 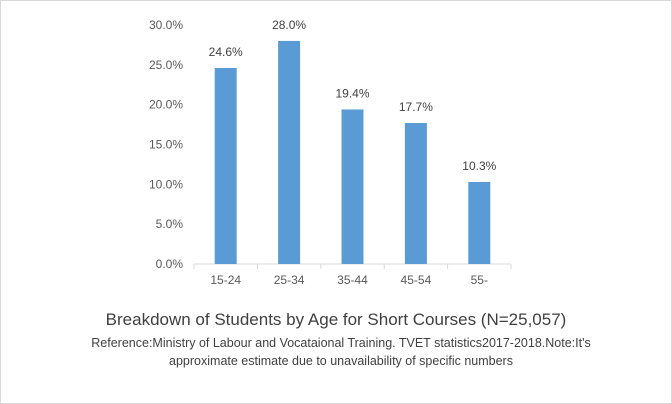 What do you see at coordinates (289, 280) in the screenshot?
I see `x-tick-label: 25-34` at bounding box center [289, 280].